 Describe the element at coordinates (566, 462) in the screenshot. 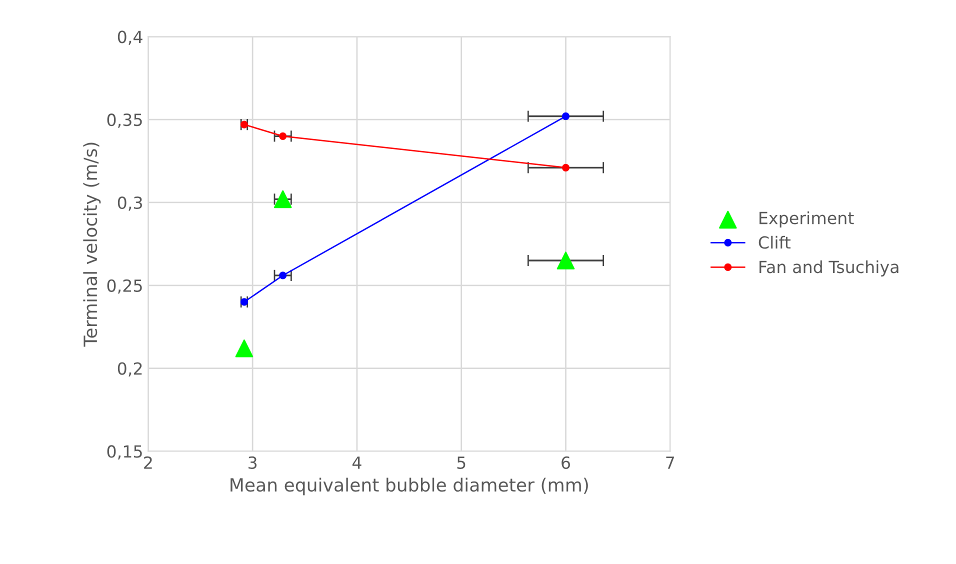

I see `x-tick-label: 6` at that location.